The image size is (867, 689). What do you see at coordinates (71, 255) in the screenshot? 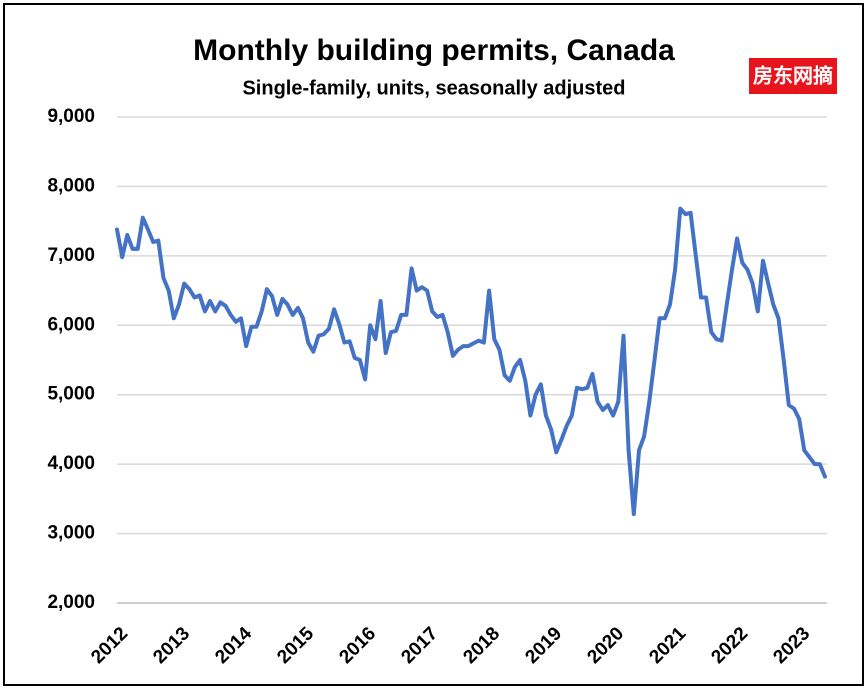
I see `y-tick-label: 7,000` at bounding box center [71, 255].